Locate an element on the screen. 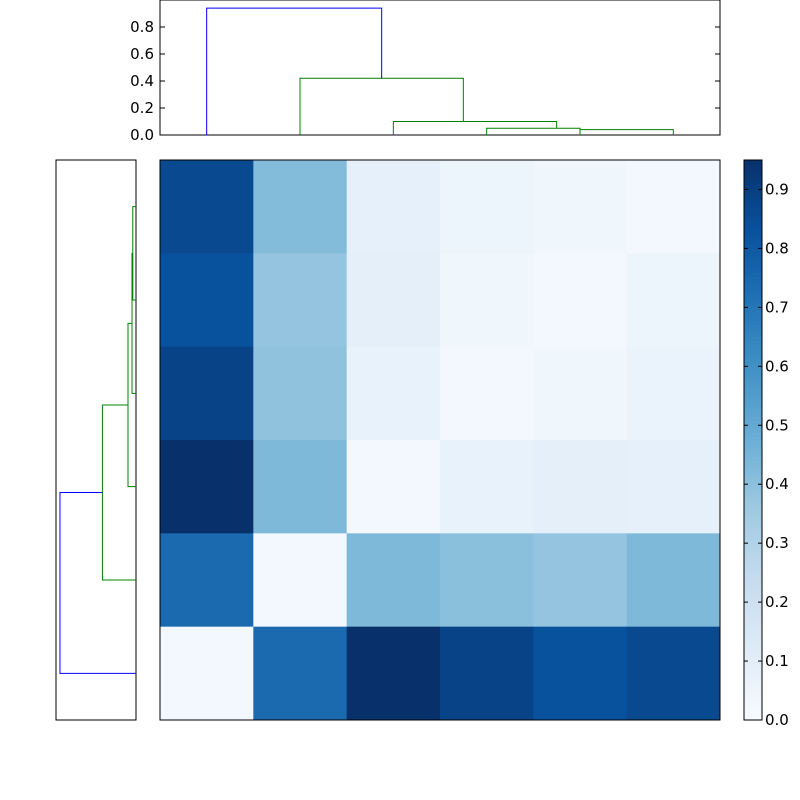 The width and height of the screenshot is (800, 800). colorbar-frame is located at coordinates (753, 440).